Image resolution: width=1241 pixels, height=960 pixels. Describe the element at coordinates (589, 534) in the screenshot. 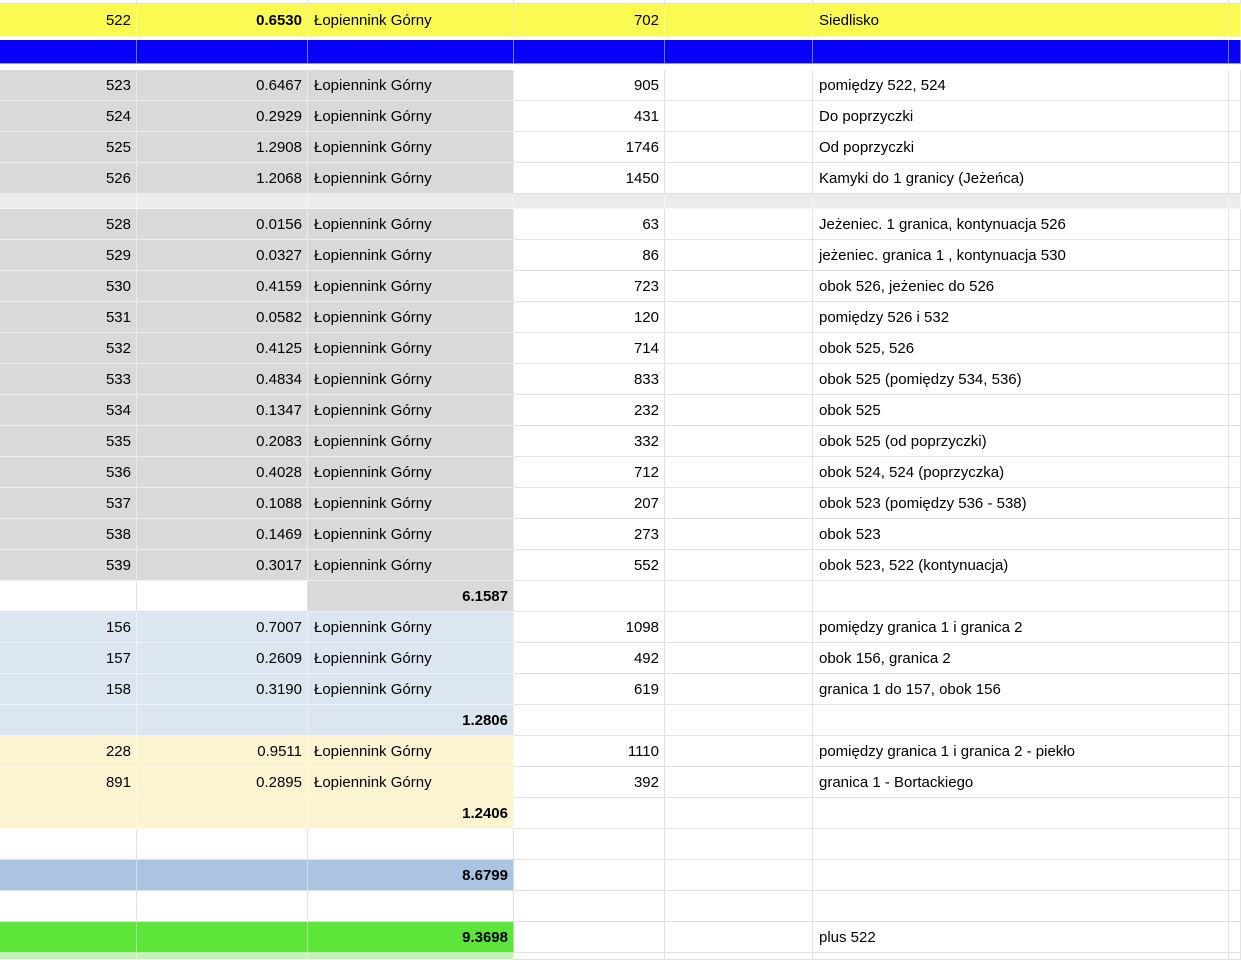

I see `cell-amount: 273` at that location.